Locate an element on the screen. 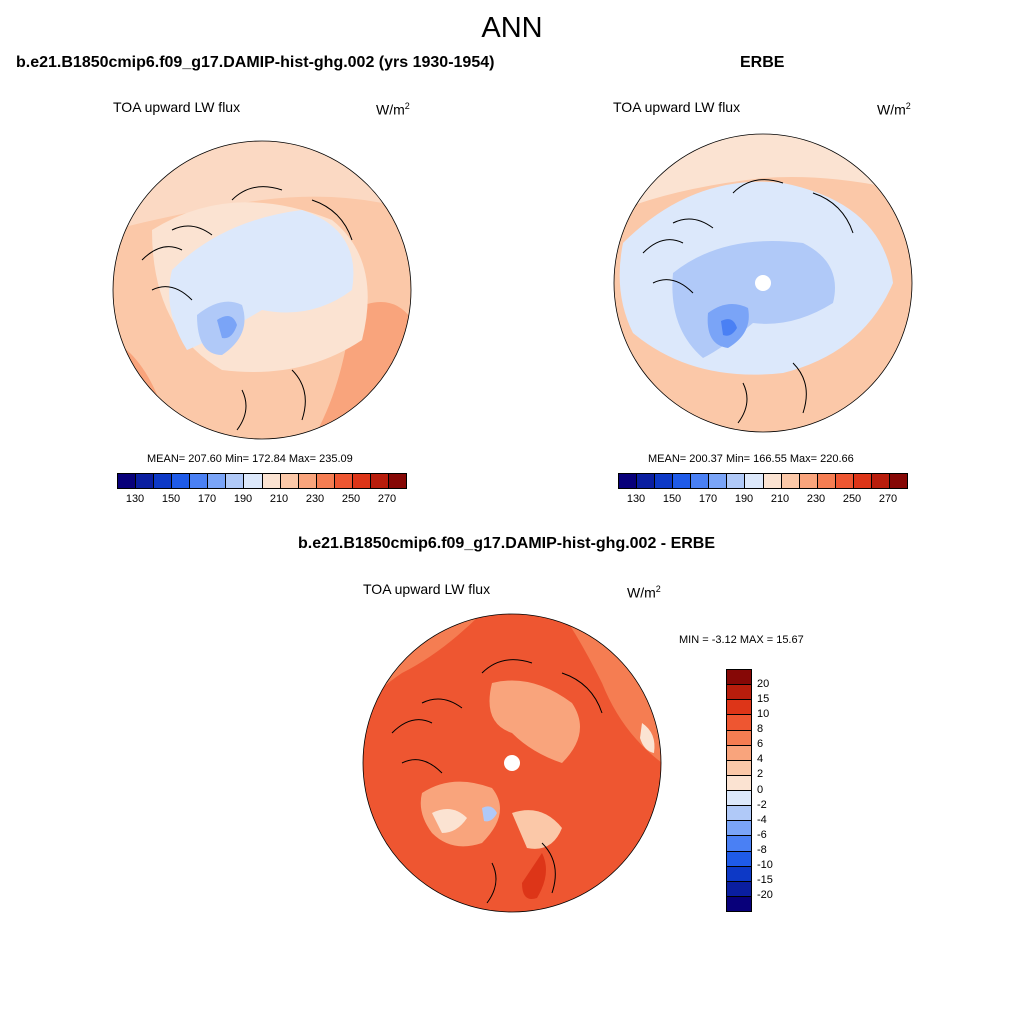  panel3-colorbar-tick-label: -8 is located at coordinates (762, 849).